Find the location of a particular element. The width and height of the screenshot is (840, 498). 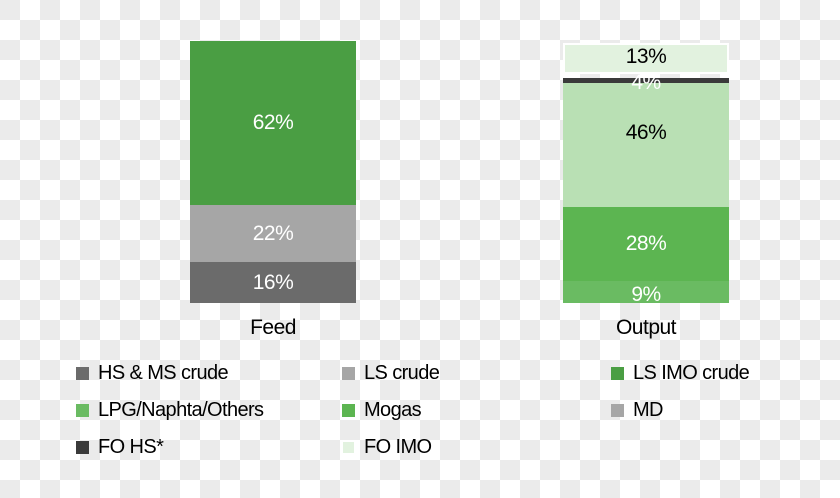

legend-label: MD is located at coordinates (648, 410).